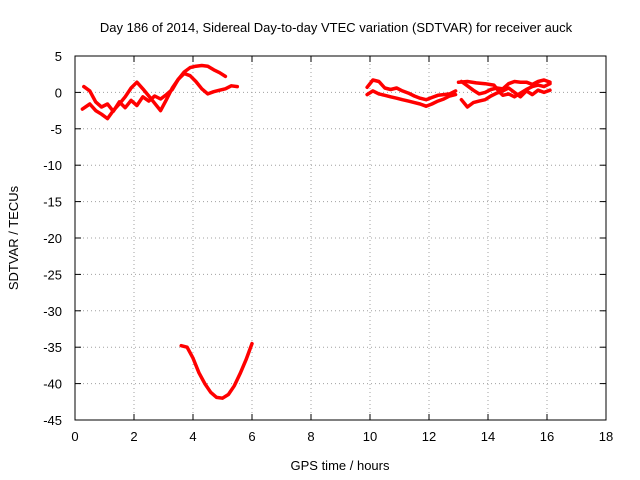  What do you see at coordinates (310, 436) in the screenshot?
I see `x-tick-label-4: 8` at bounding box center [310, 436].